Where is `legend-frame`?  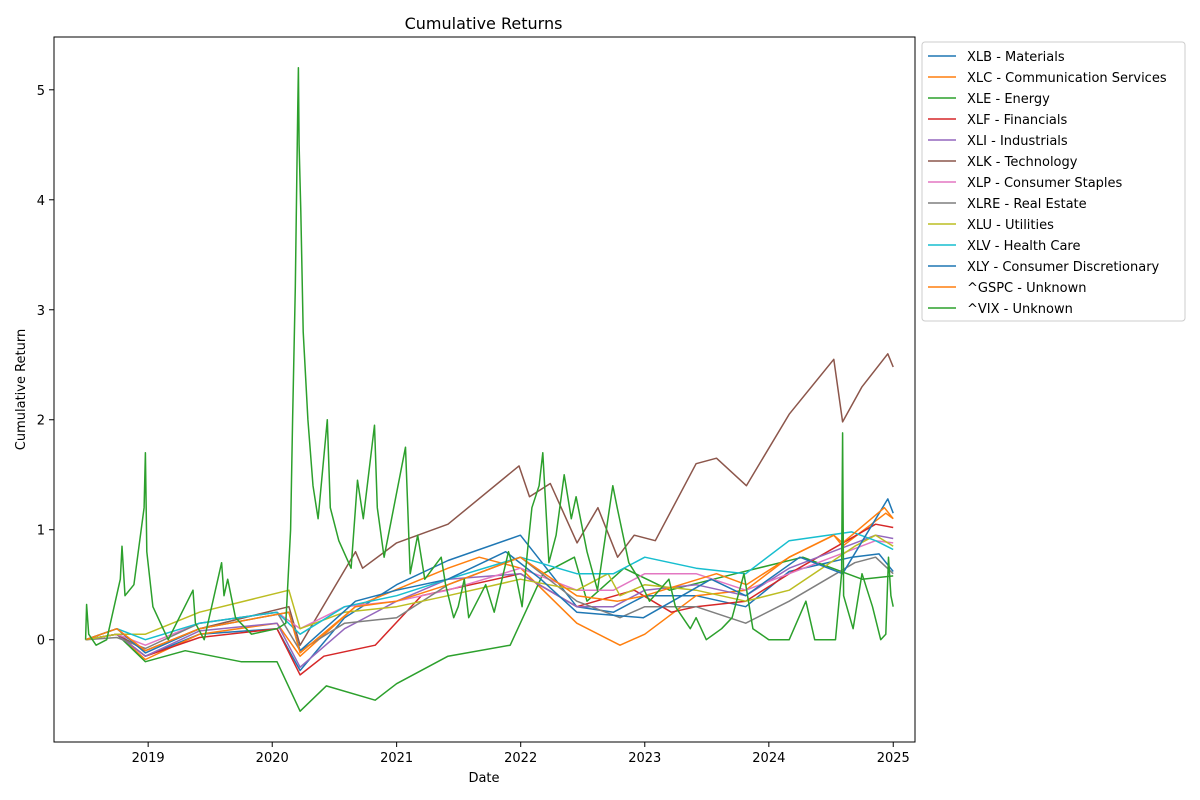 legend-frame is located at coordinates (1053, 181).